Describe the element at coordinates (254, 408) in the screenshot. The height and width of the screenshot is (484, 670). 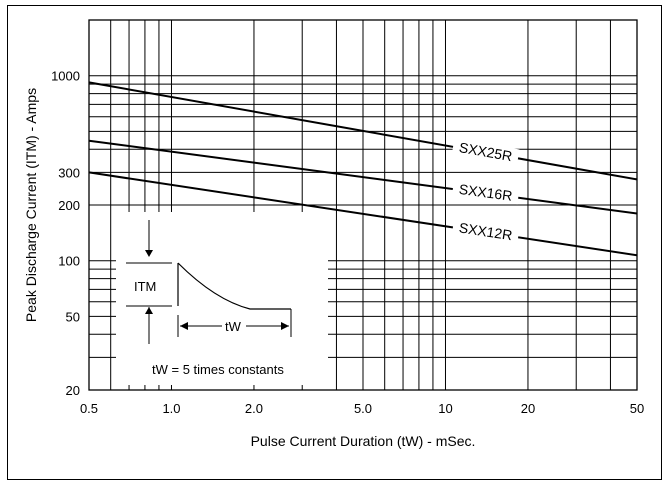
I see `x-tick-label: 2.0` at that location.